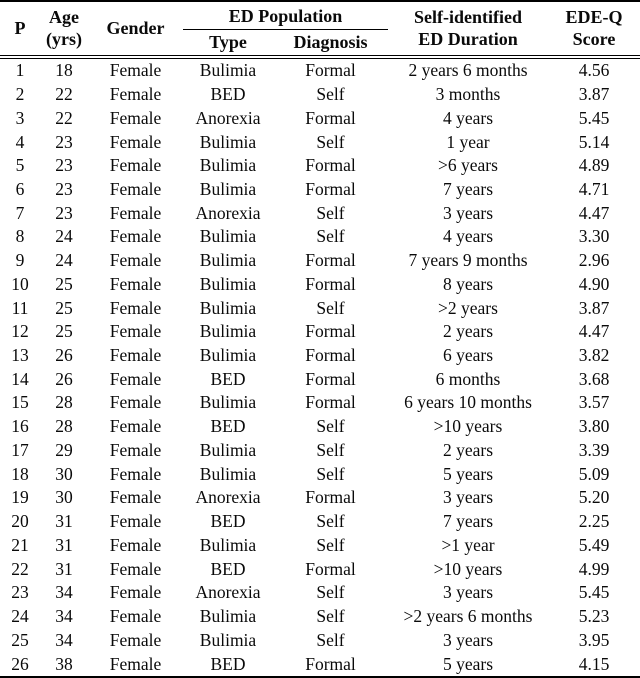 The width and height of the screenshot is (640, 678). I want to click on table-cell: 5, so click(20, 165).